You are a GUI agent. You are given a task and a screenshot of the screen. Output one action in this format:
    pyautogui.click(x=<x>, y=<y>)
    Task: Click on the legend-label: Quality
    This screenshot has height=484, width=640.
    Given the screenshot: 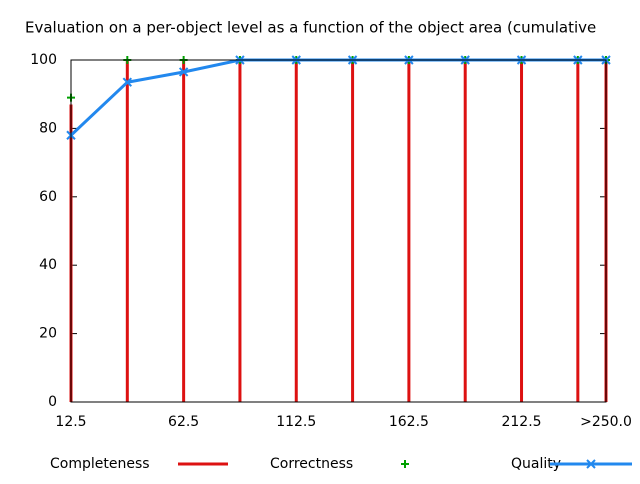 What is the action you would take?
    pyautogui.click(x=536, y=464)
    